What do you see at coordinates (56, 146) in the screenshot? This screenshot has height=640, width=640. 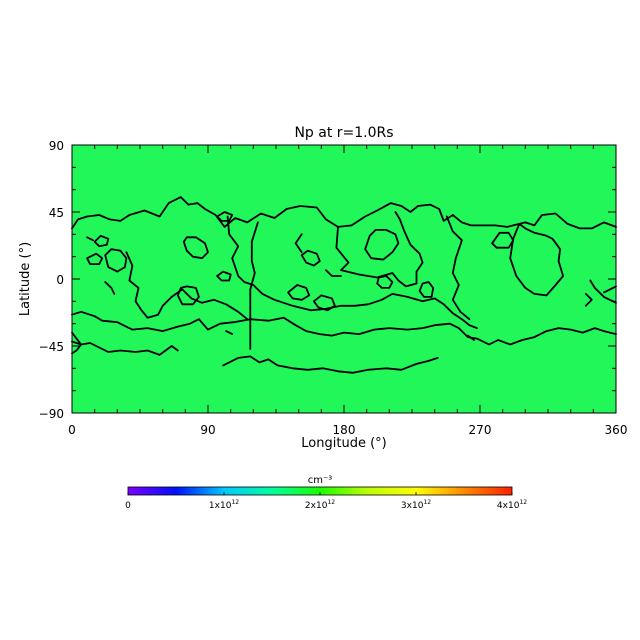 I see `y-tick-label: 90` at bounding box center [56, 146].